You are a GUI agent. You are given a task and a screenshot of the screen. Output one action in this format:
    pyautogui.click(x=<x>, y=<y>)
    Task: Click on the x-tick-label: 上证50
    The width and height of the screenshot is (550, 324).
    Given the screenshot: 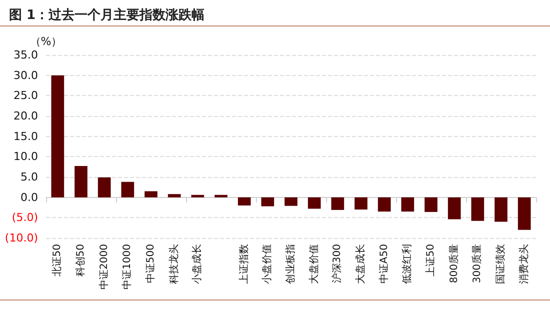 What is the action you would take?
    pyautogui.click(x=430, y=260)
    